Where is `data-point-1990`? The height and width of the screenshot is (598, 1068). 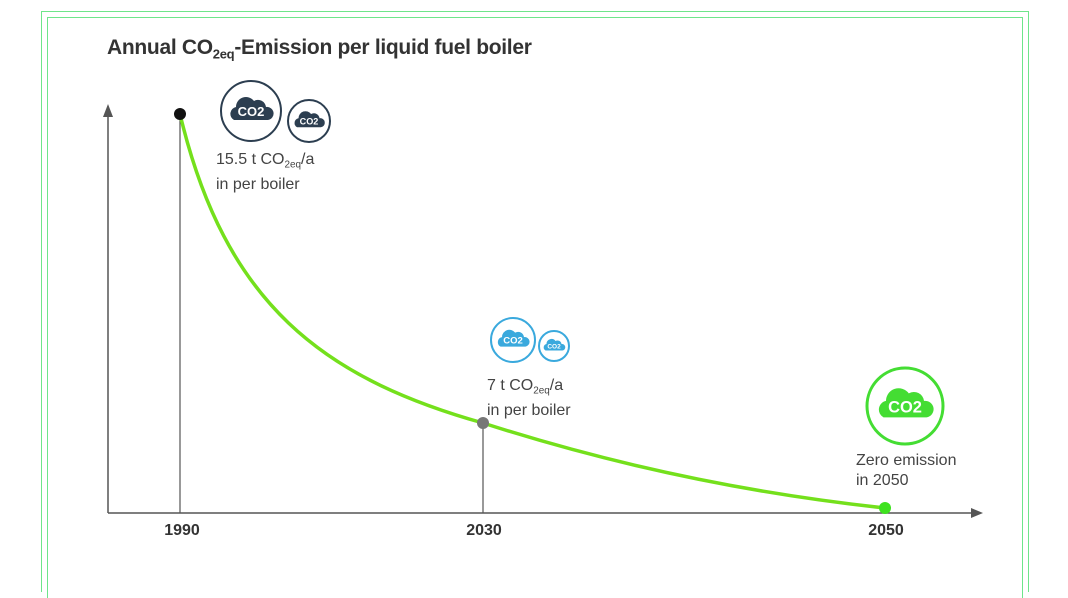
data-point-1990 is located at coordinates (180, 114).